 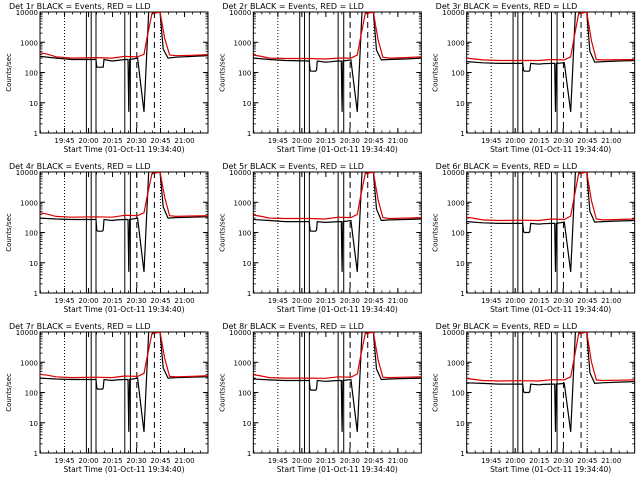 I want to click on panel-title: Det 4r BLACK = Events, RED = LLD, so click(x=80, y=166).